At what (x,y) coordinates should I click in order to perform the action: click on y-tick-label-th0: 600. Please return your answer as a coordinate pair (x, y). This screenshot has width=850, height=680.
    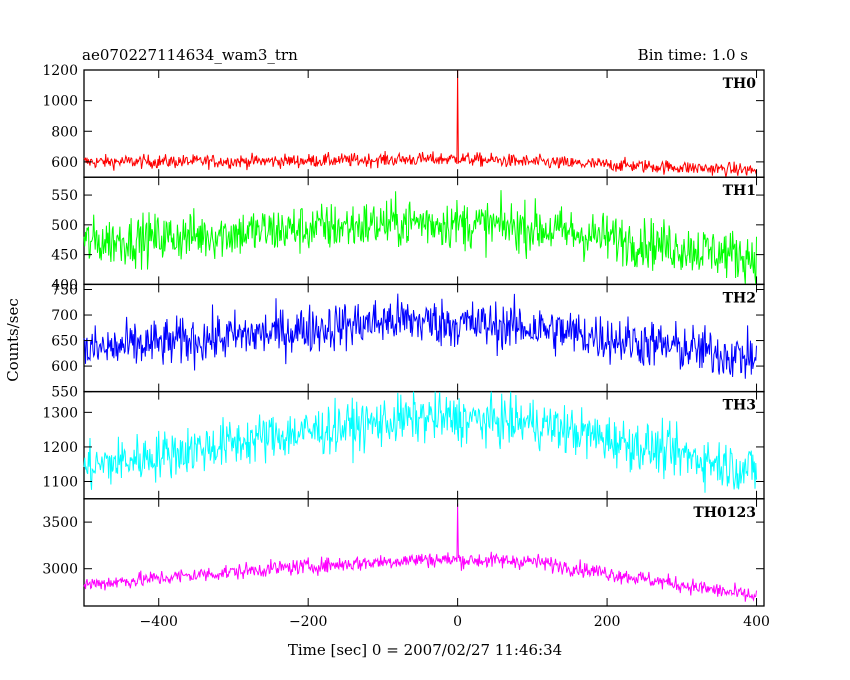
    Looking at the image, I should click on (64, 163).